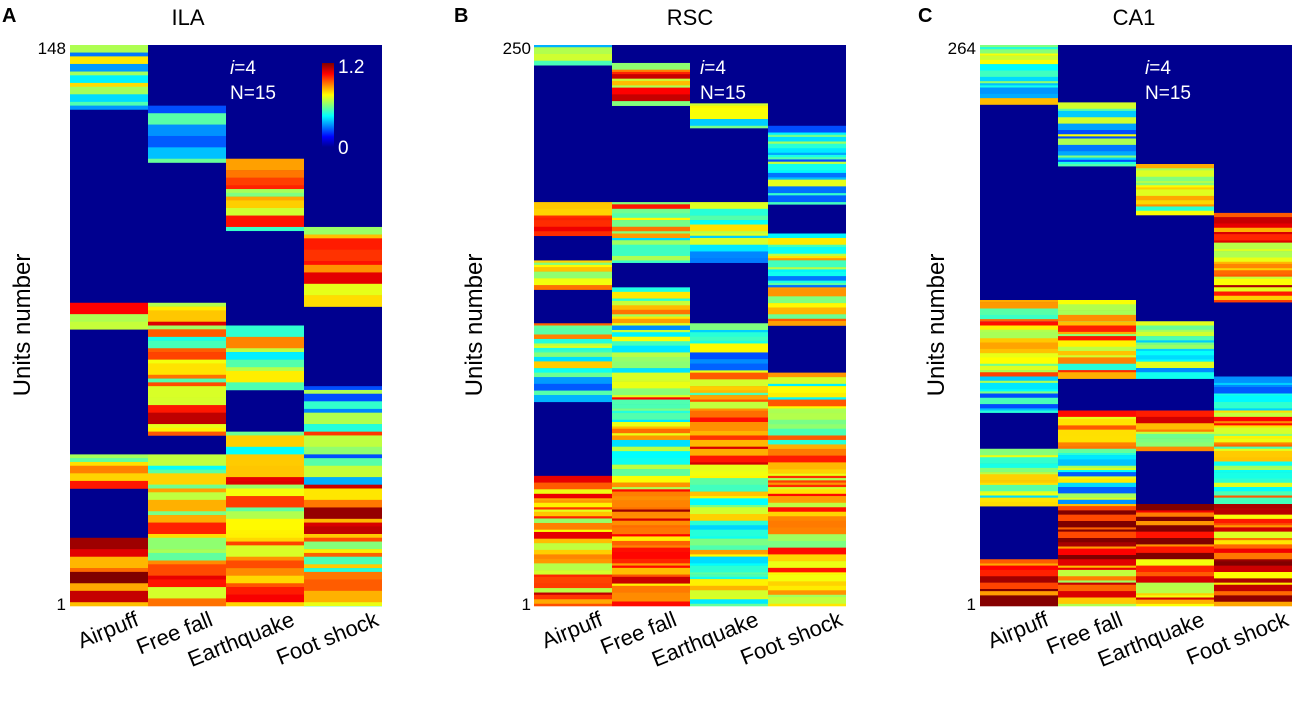  I want to click on panel-b-stat-n: N=15, so click(723, 93).